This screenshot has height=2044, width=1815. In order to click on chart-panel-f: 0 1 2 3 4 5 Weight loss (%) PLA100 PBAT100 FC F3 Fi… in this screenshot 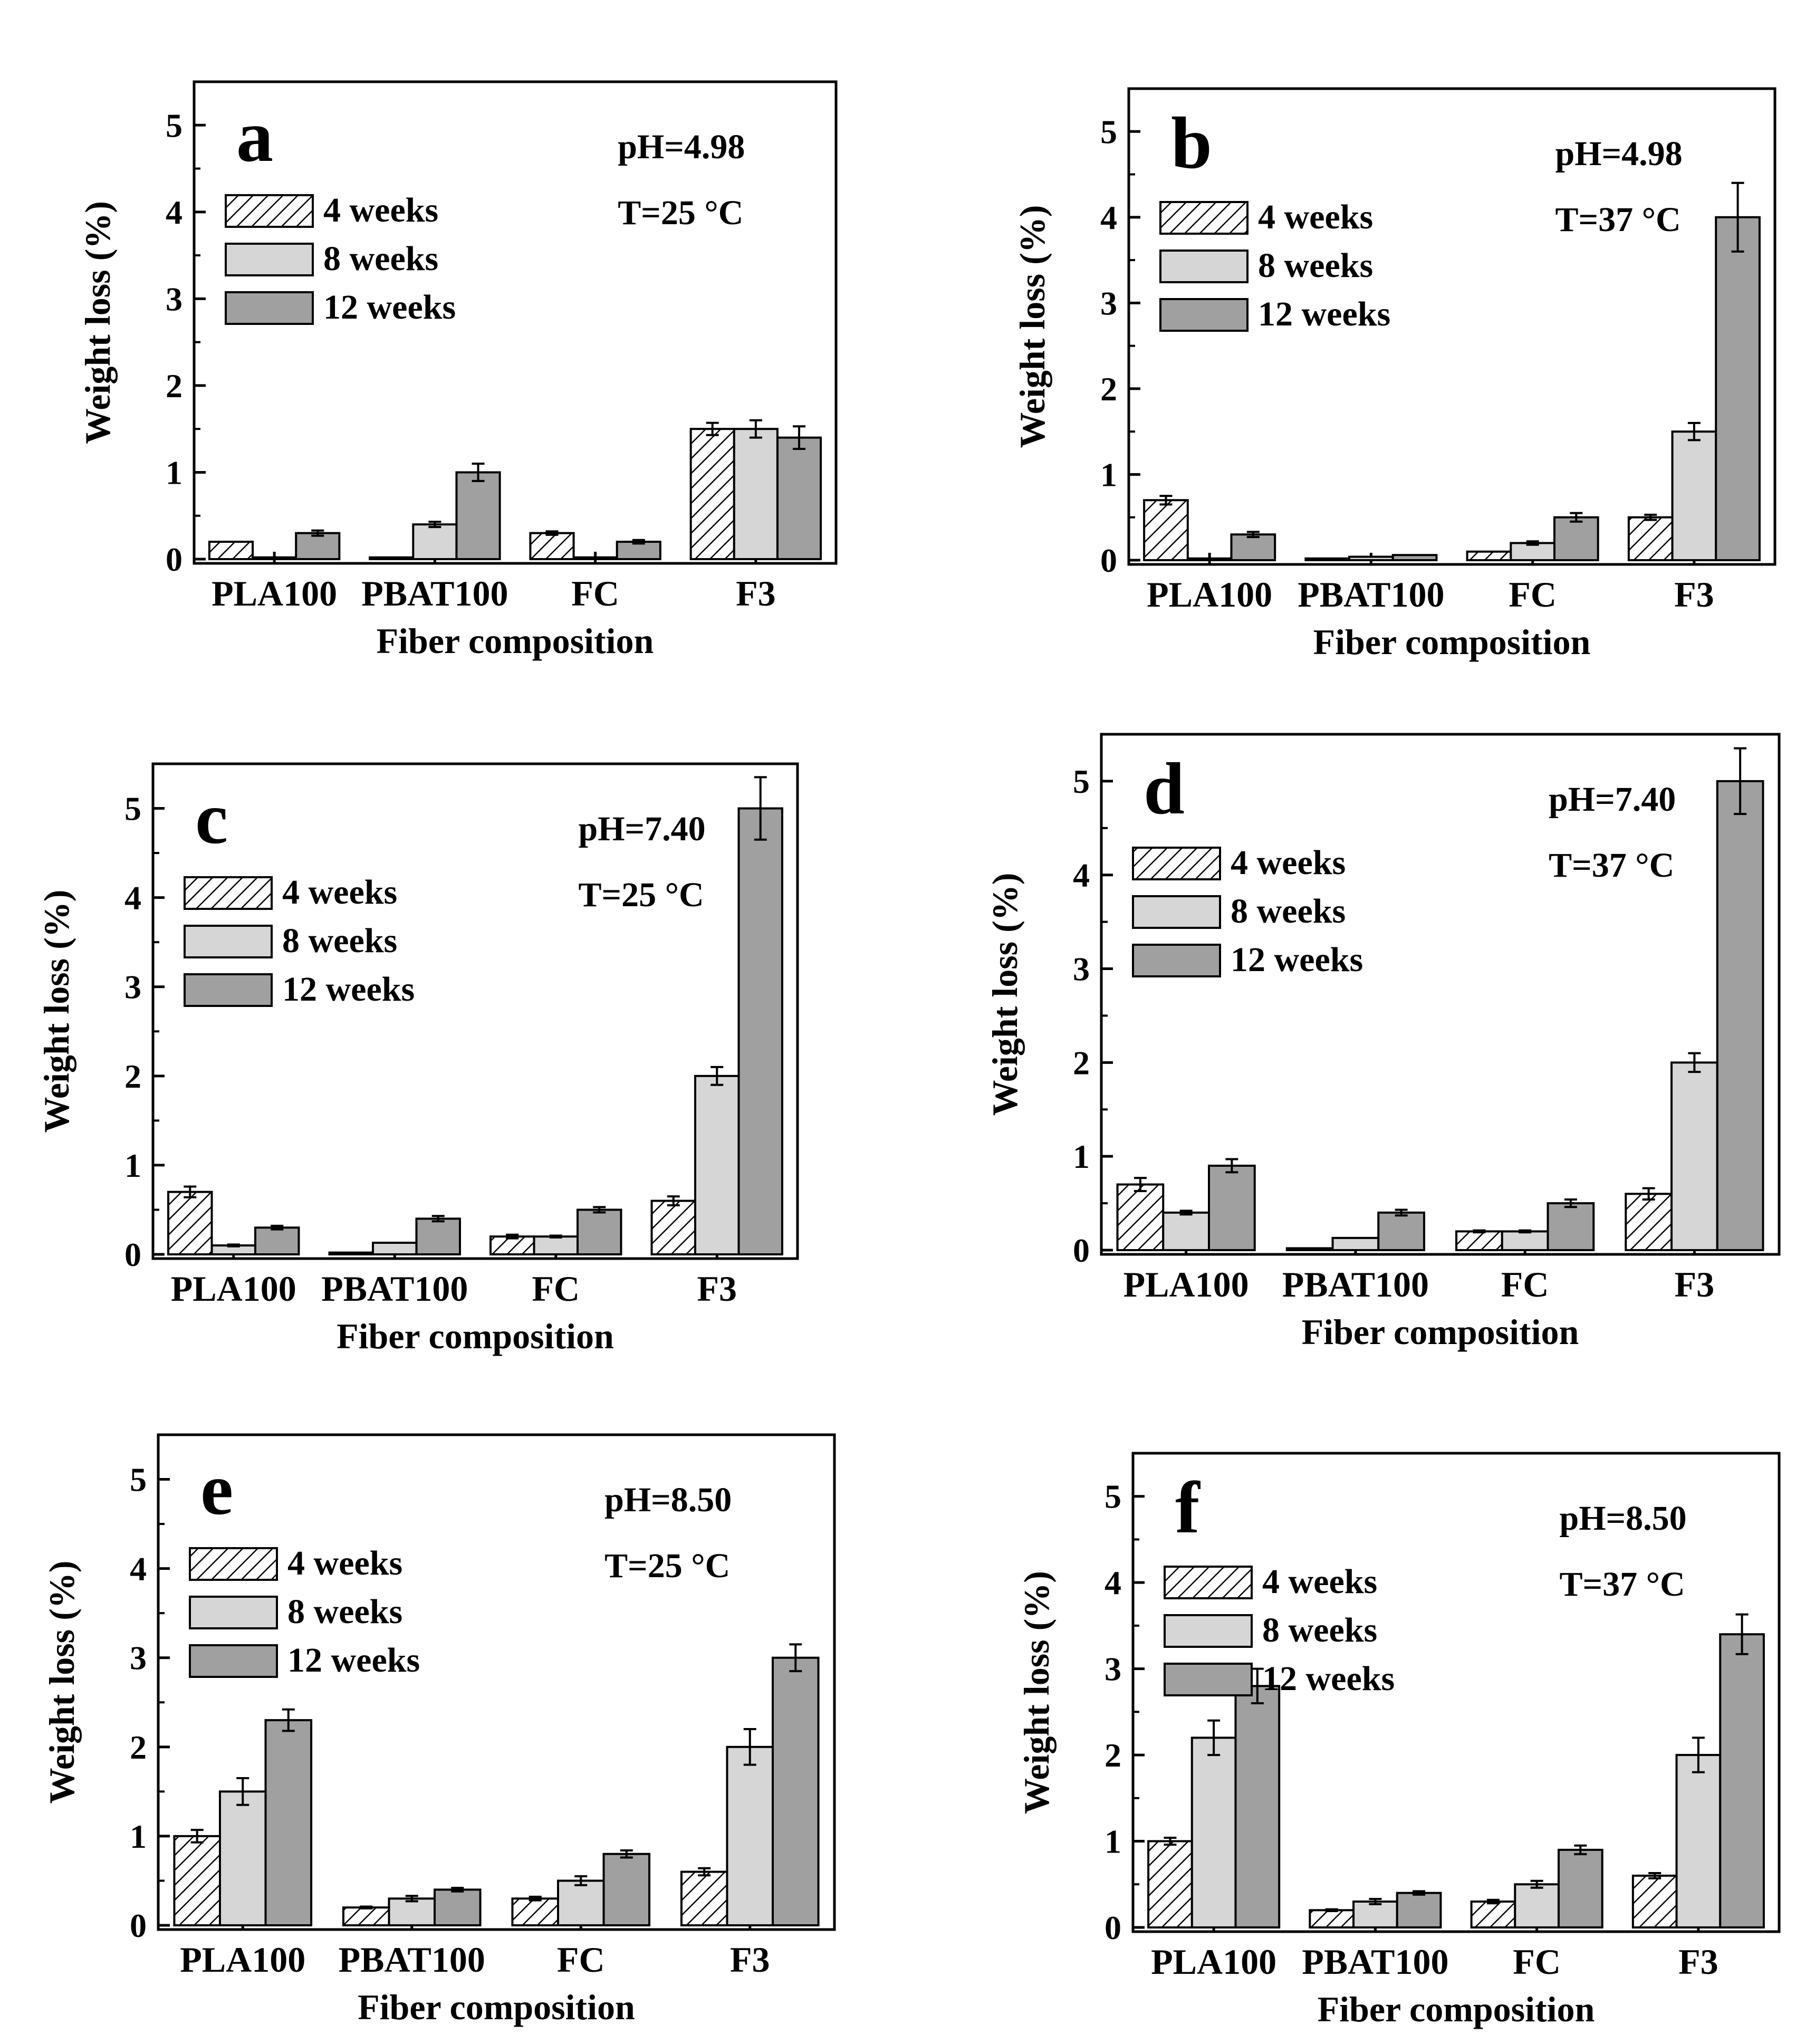, I will do `click(1398, 1740)`.